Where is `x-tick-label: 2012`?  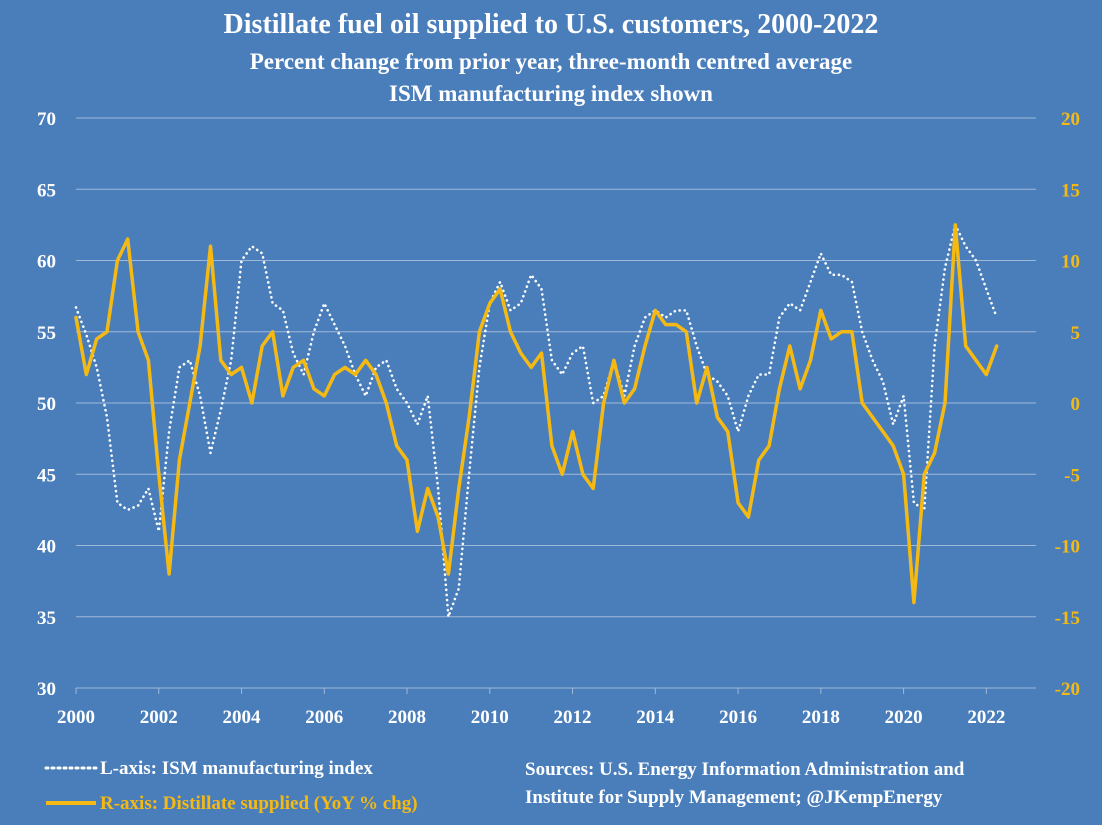 x-tick-label: 2012 is located at coordinates (573, 717).